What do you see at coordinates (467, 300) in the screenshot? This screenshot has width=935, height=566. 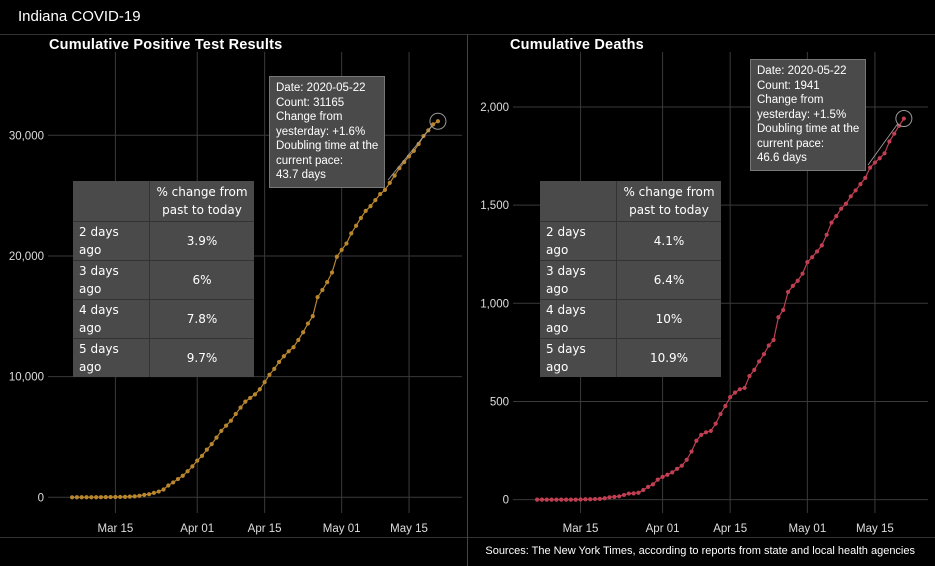 I see `panel-divider` at bounding box center [467, 300].